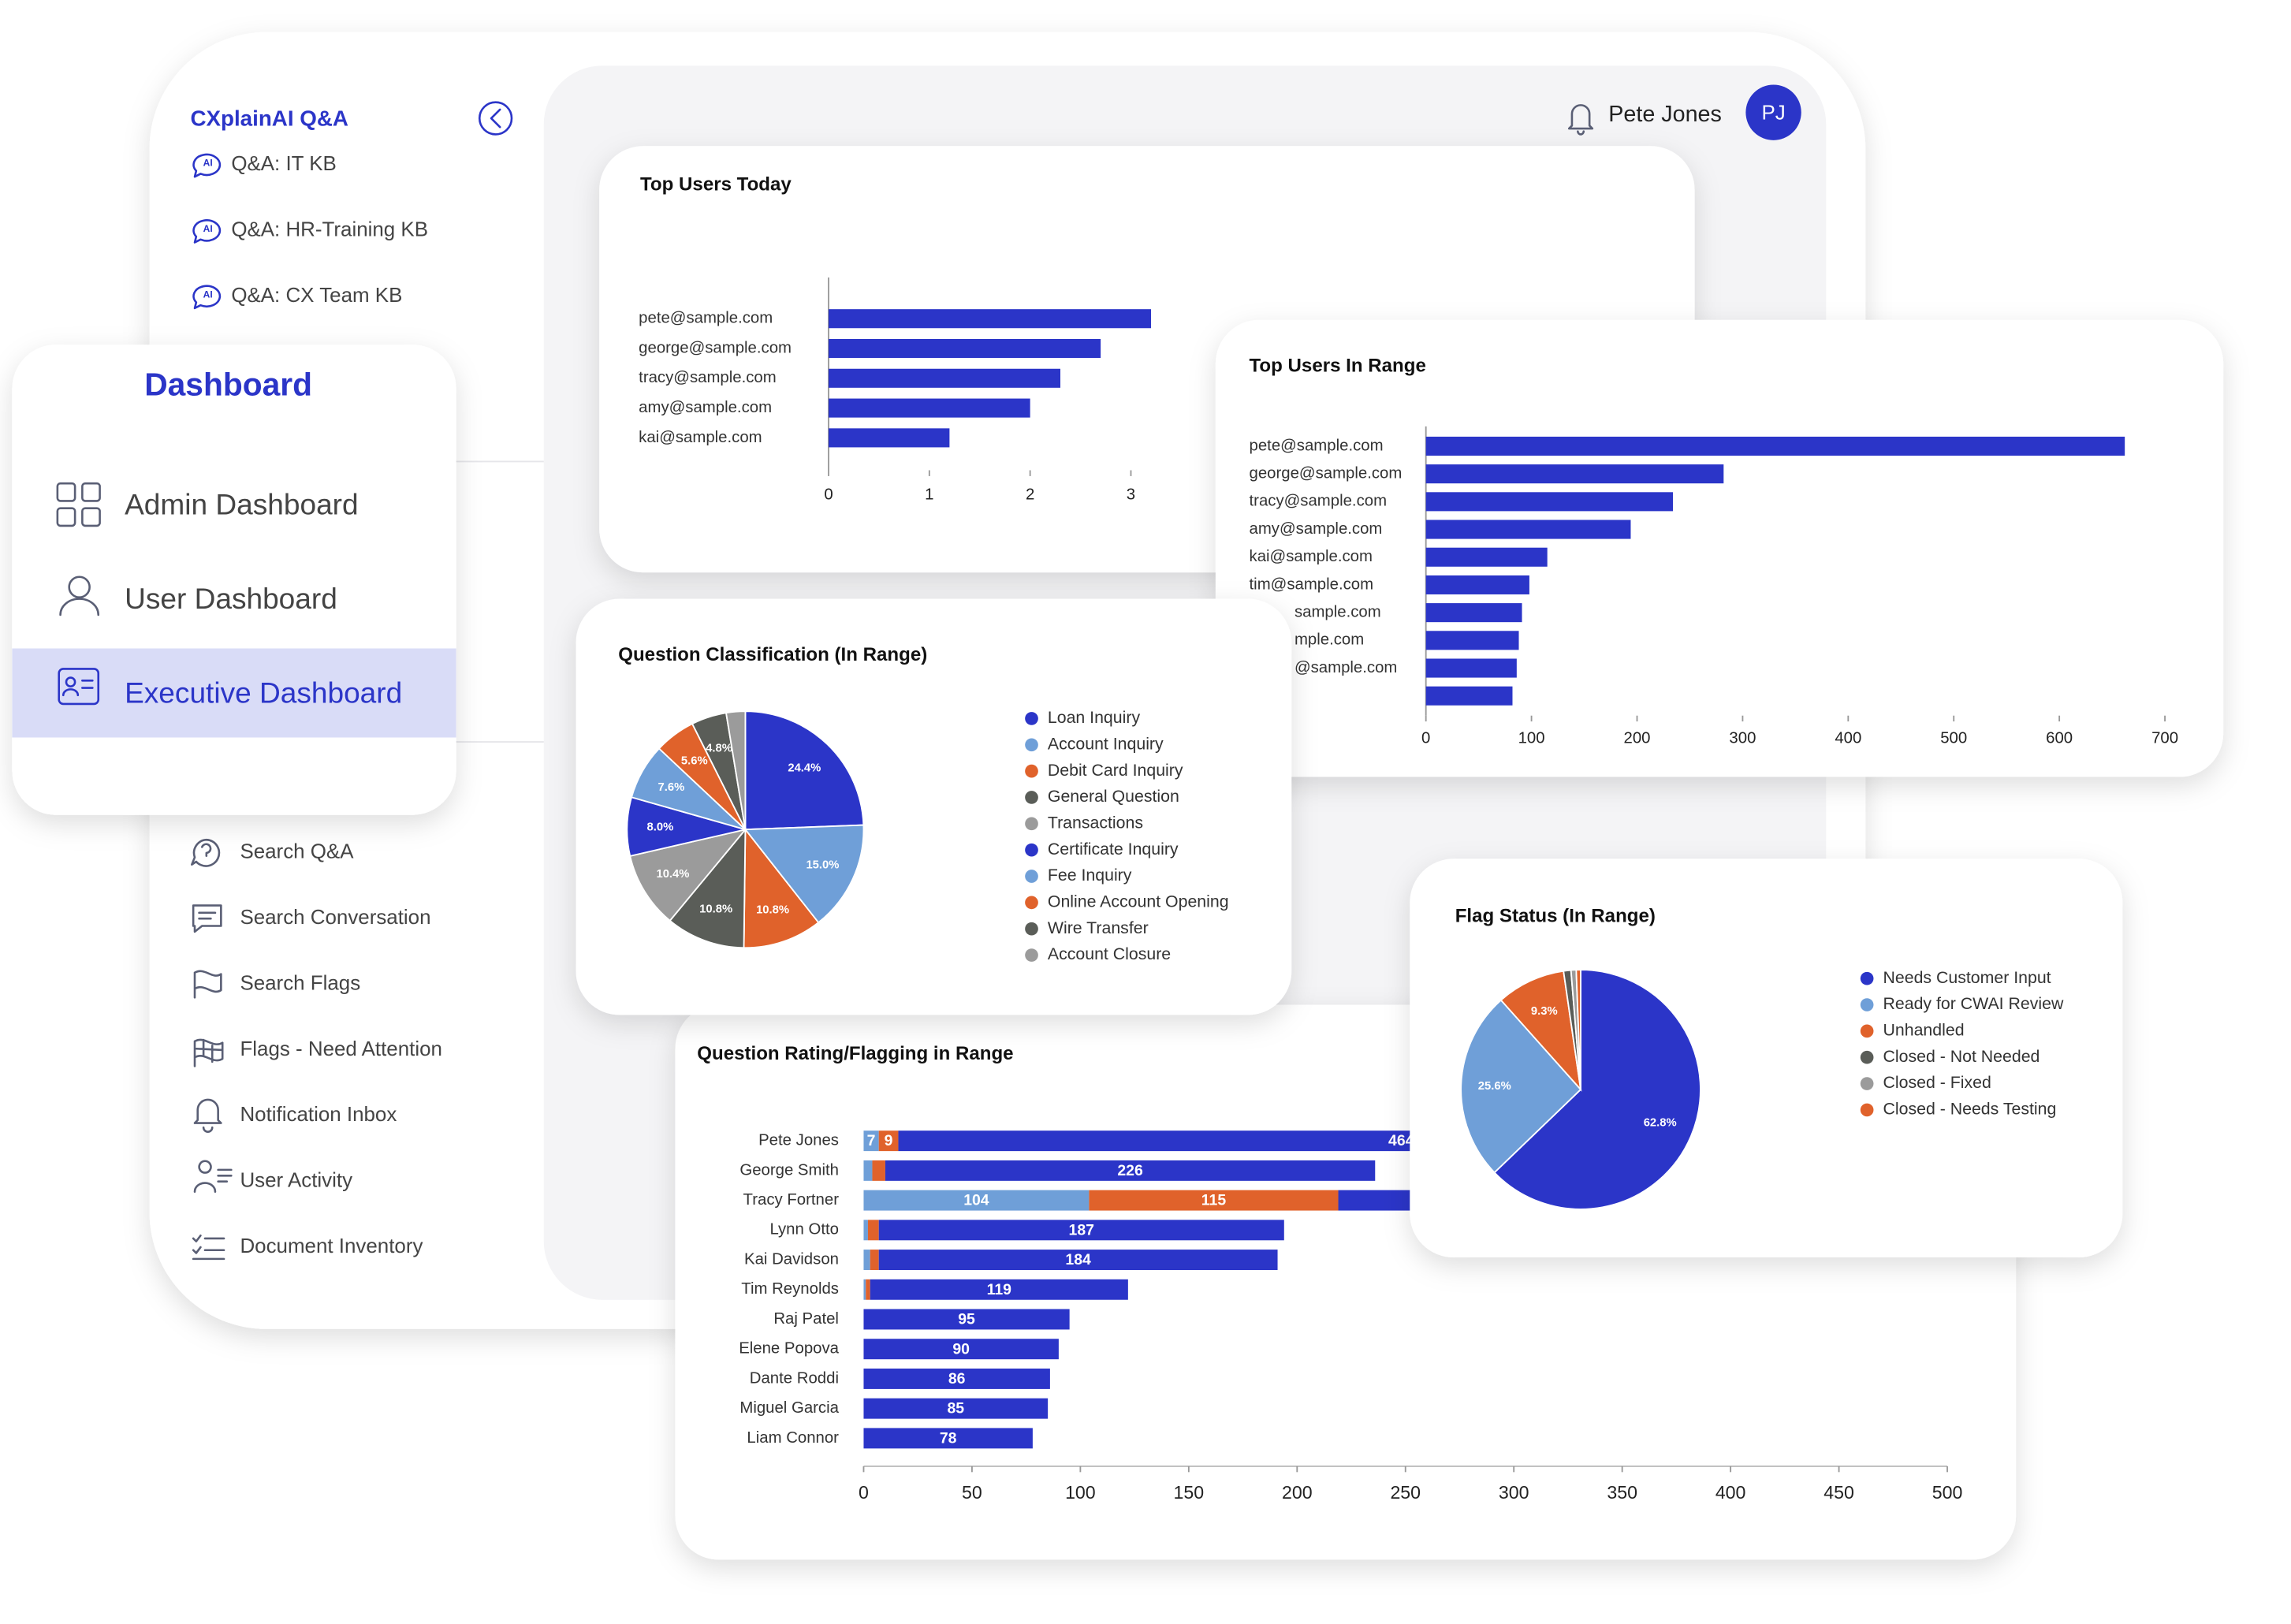  Describe the element at coordinates (1095, 822) in the screenshot. I see `legend-label: Transactions` at that location.